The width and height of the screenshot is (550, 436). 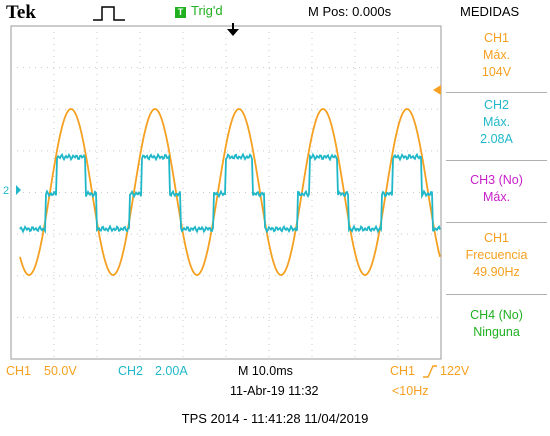 What do you see at coordinates (455, 371) in the screenshot?
I see `trigger-level-readout: 122V` at bounding box center [455, 371].